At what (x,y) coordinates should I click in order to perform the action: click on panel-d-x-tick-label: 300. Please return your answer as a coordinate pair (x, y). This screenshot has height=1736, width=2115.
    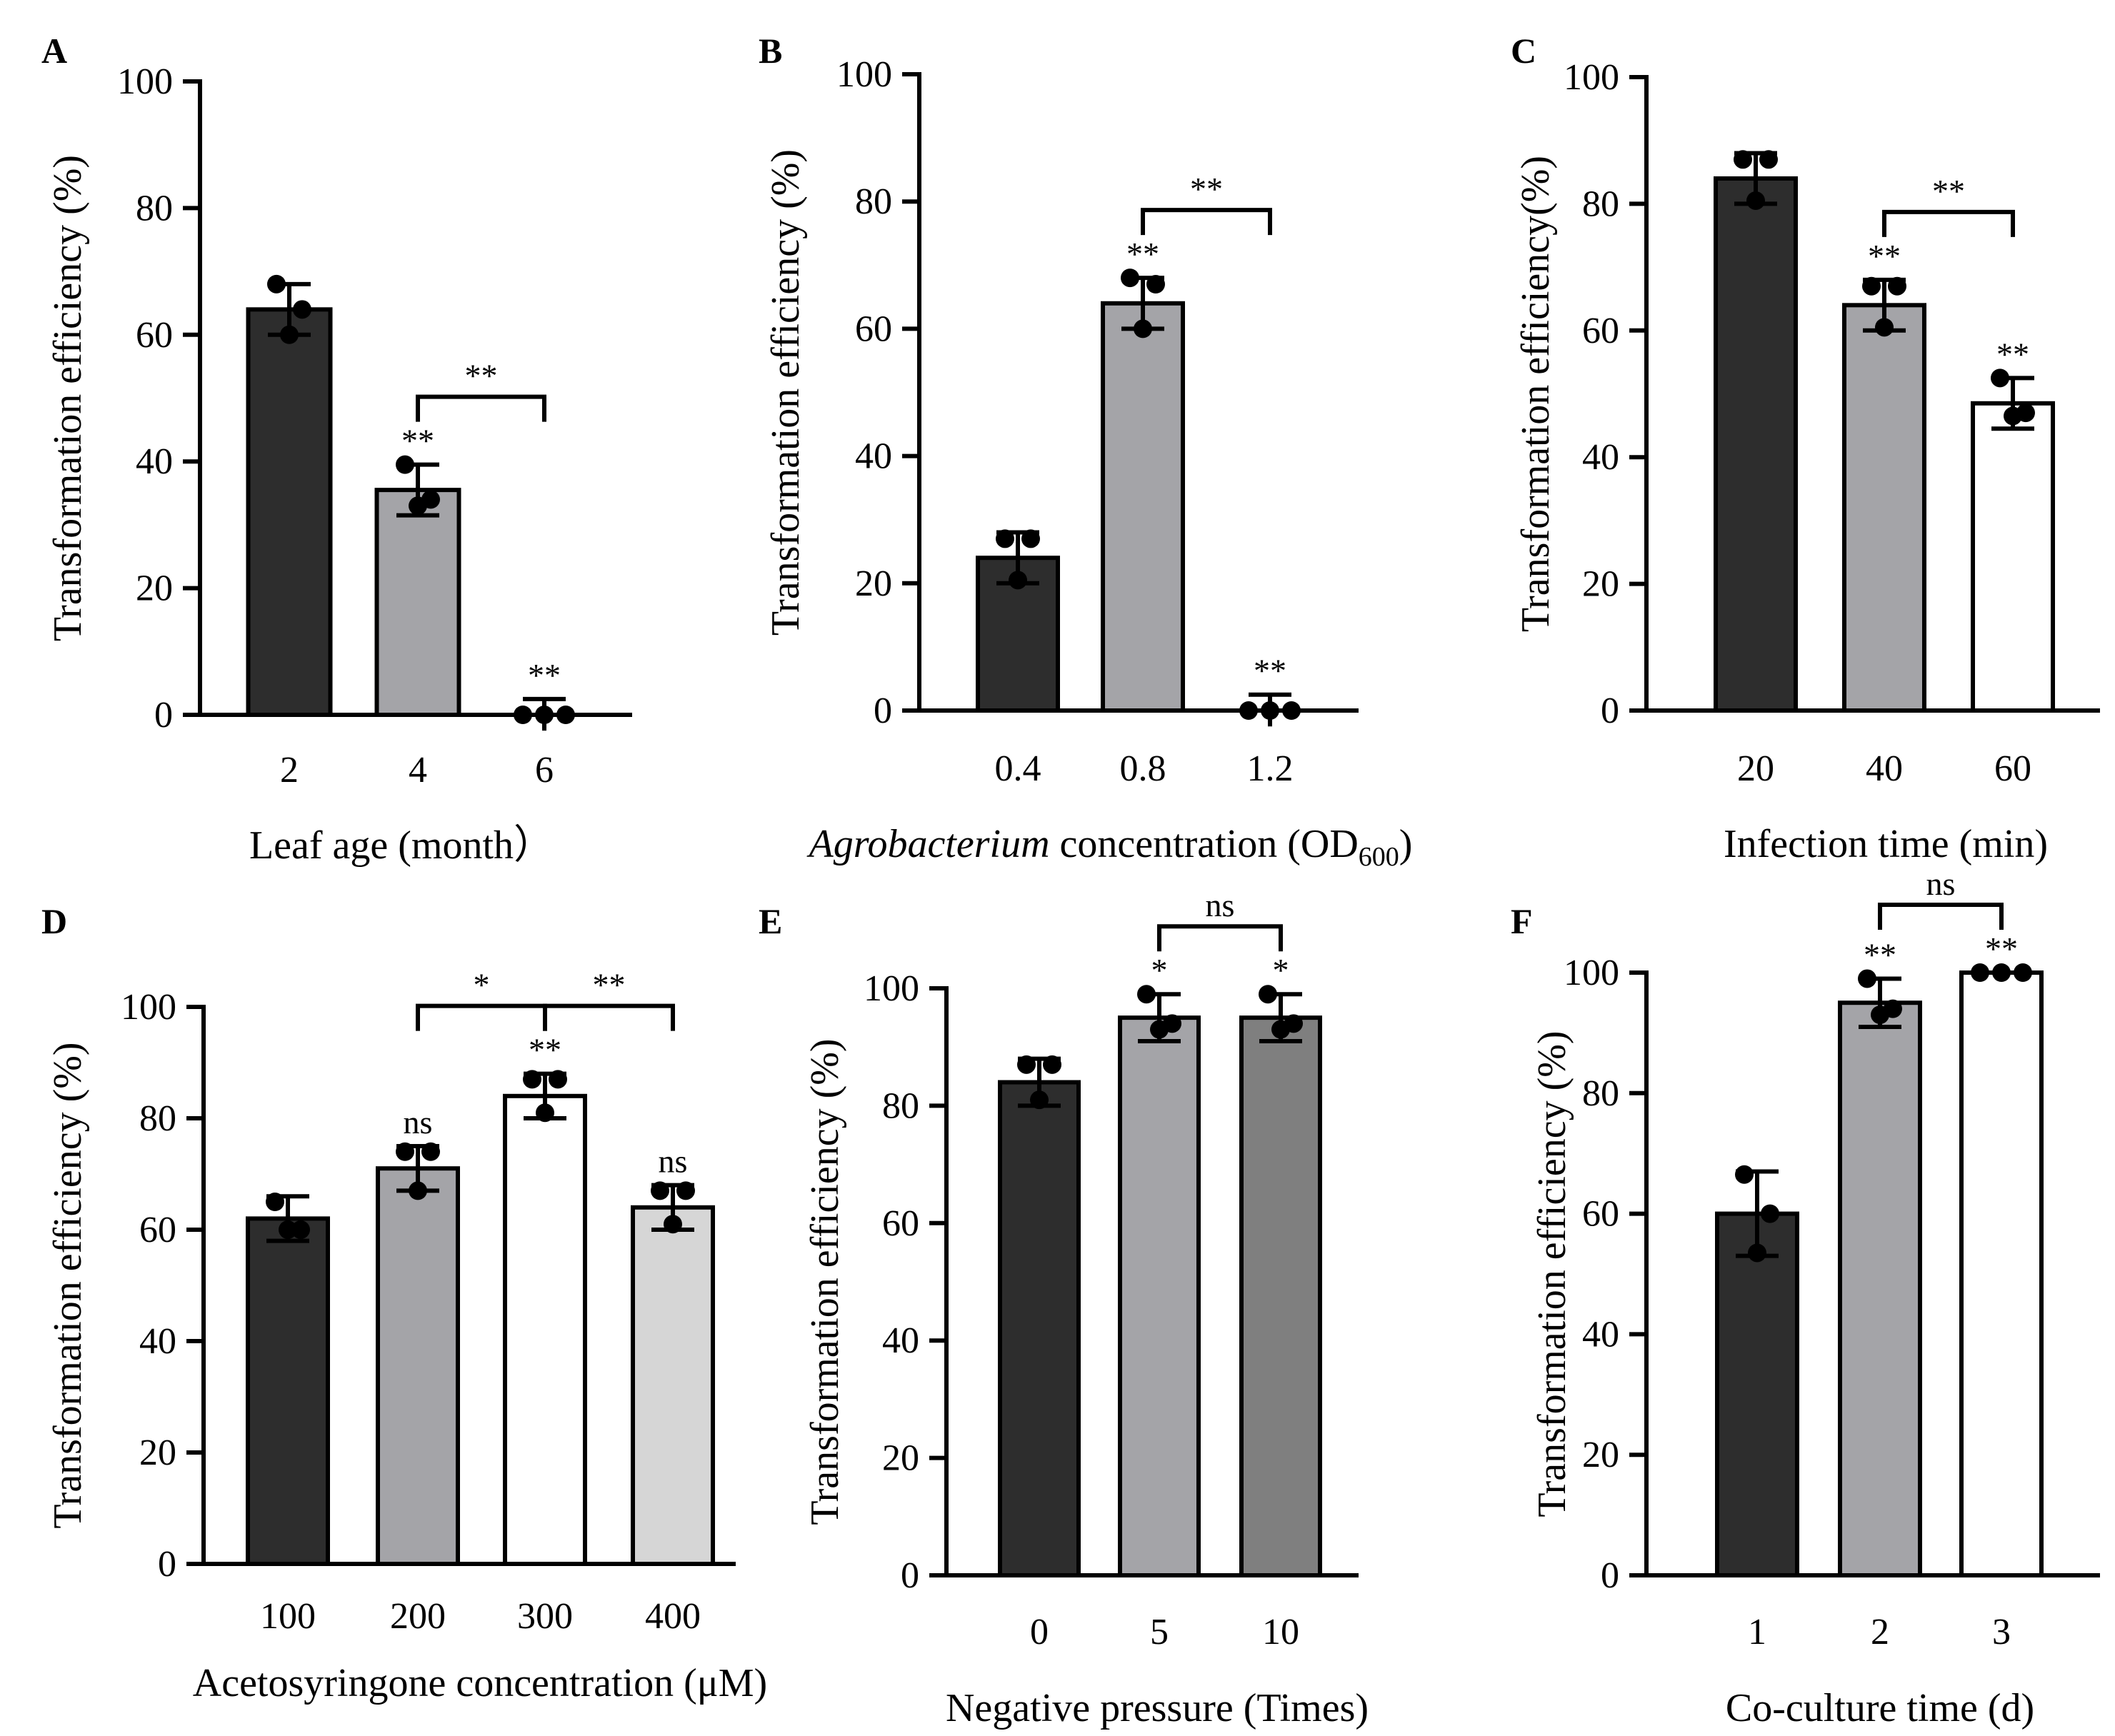
    Looking at the image, I should click on (545, 1616).